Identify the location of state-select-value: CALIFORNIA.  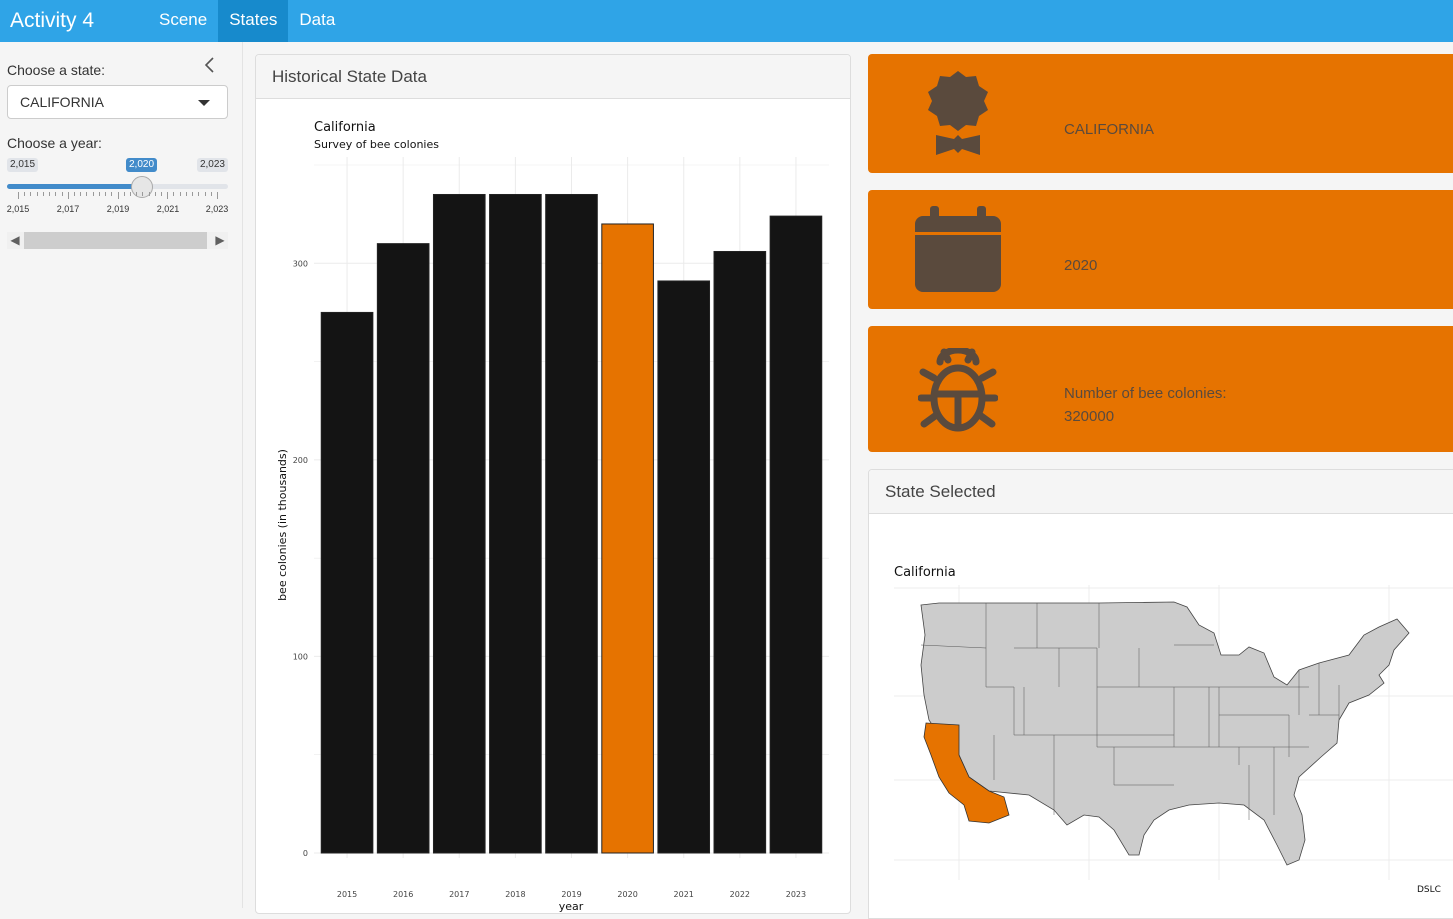
(62, 102).